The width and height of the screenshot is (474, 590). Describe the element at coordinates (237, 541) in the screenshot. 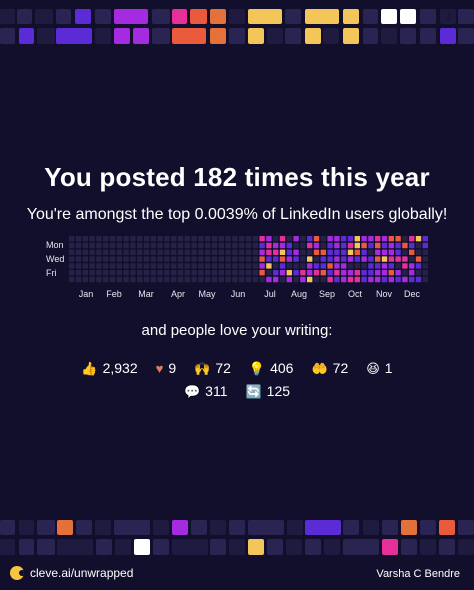

I see `decorative-tile-strip-bottom` at that location.